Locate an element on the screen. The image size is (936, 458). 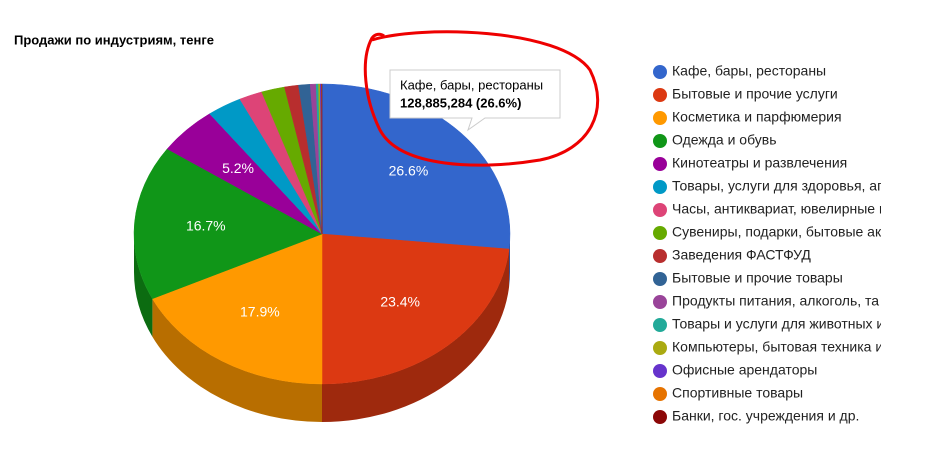
legend-label: Одежда и обувь is located at coordinates (724, 140).